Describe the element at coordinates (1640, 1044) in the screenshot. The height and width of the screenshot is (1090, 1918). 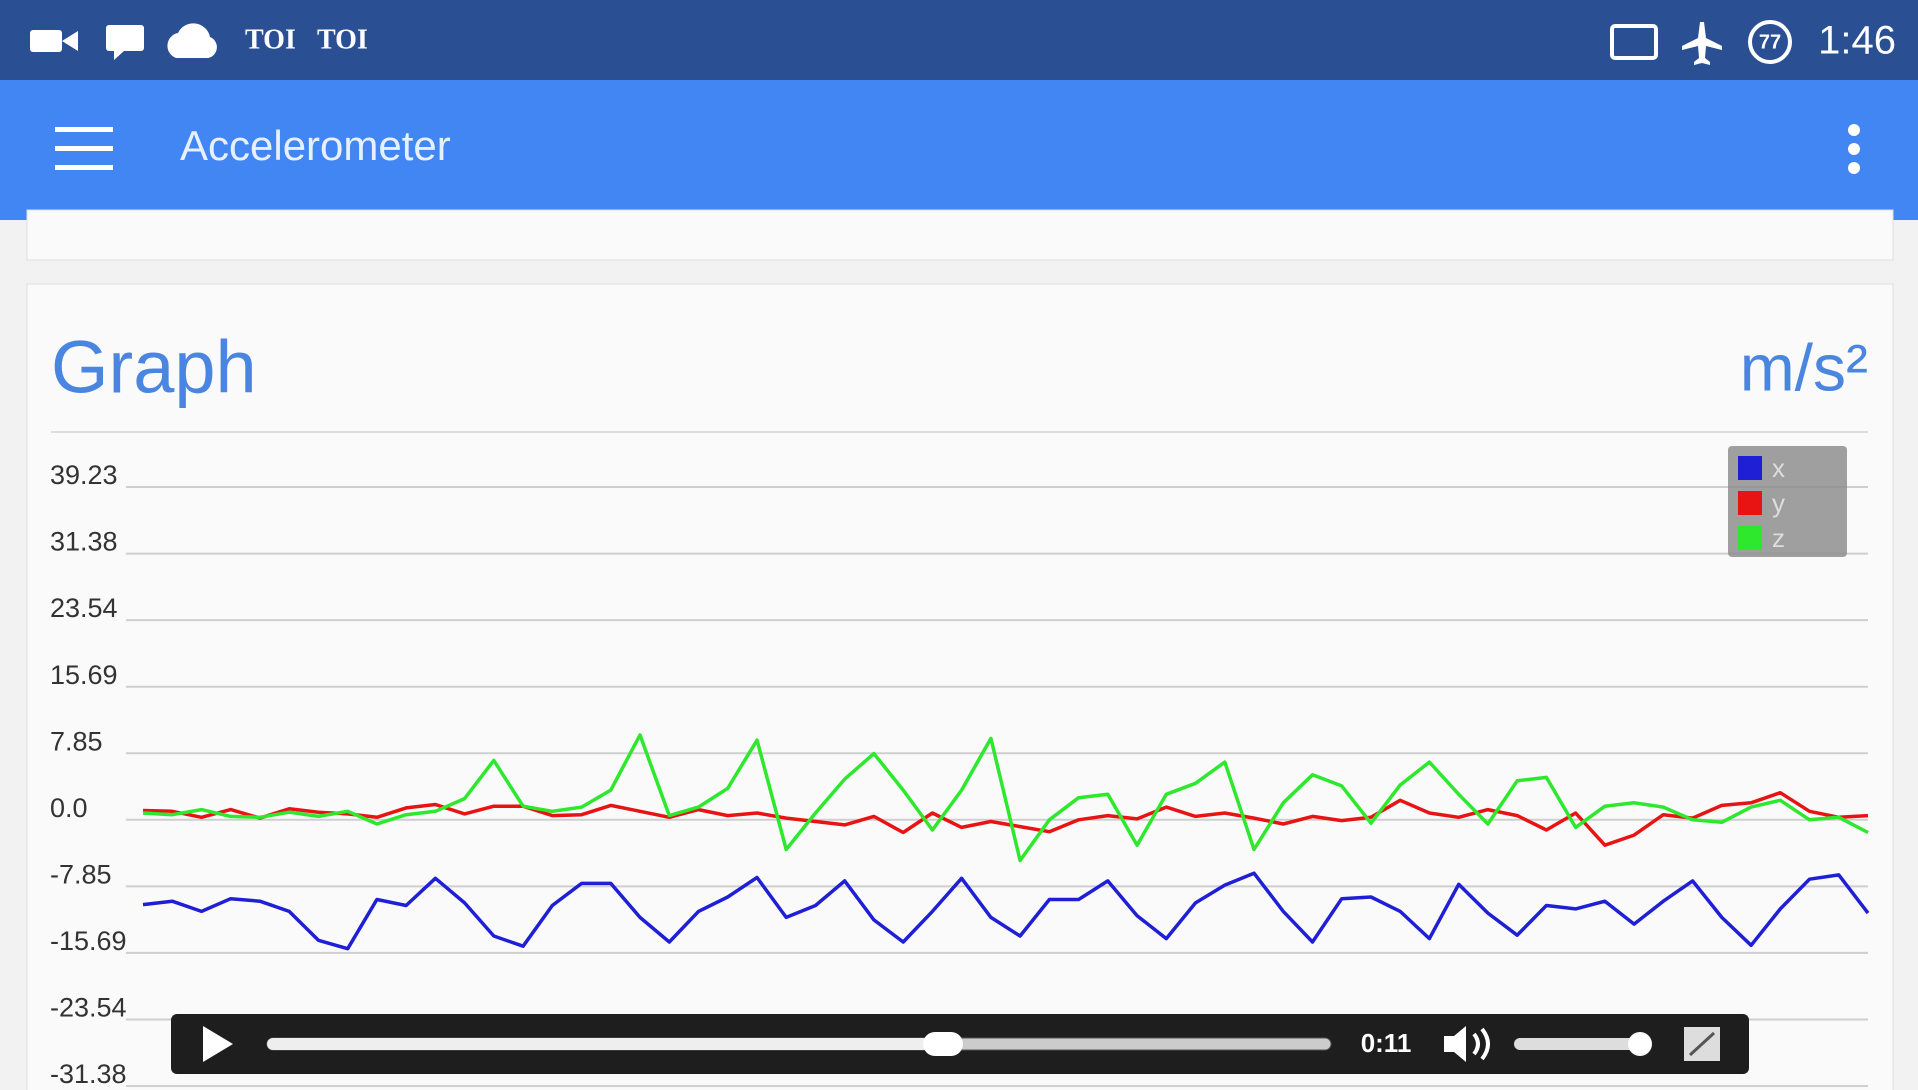
I see `volume-knob` at that location.